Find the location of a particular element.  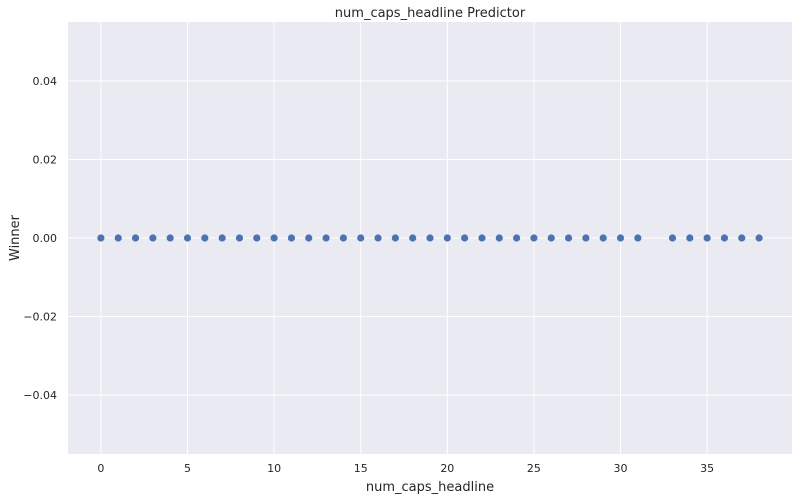

y-axis-title: Winner is located at coordinates (15, 237).